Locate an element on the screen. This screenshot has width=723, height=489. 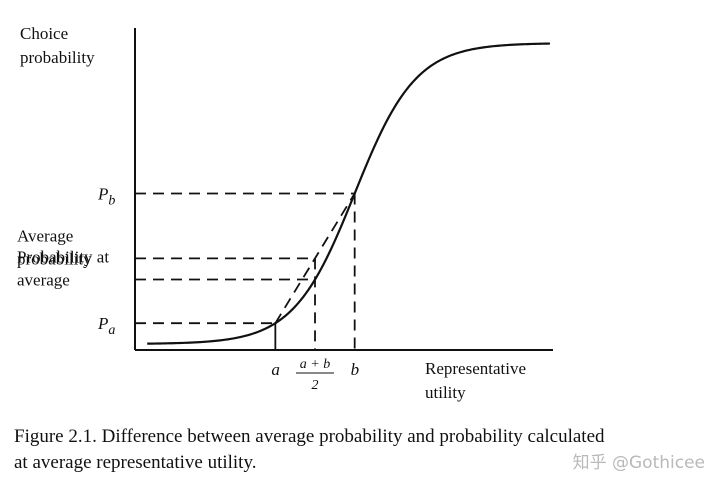
y-tick-label-sub: a is located at coordinates (111, 330).